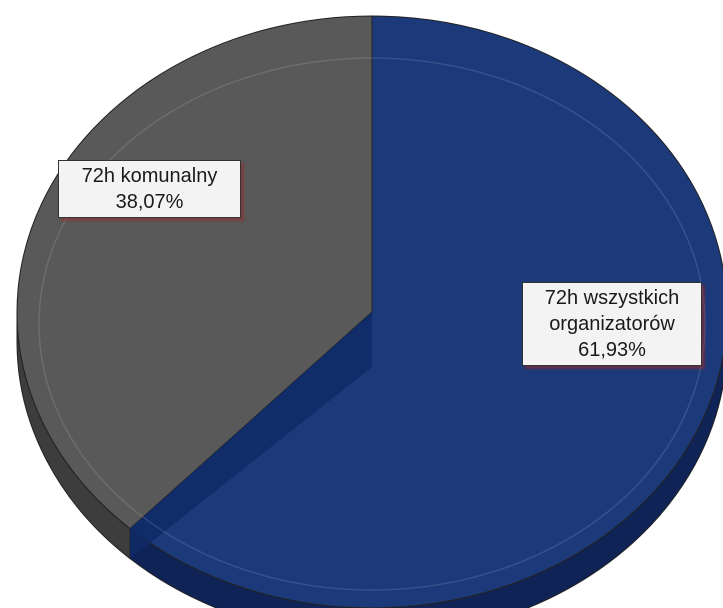 The width and height of the screenshot is (723, 608). I want to click on data-label-wszystkich-value: 61,93%, so click(612, 350).